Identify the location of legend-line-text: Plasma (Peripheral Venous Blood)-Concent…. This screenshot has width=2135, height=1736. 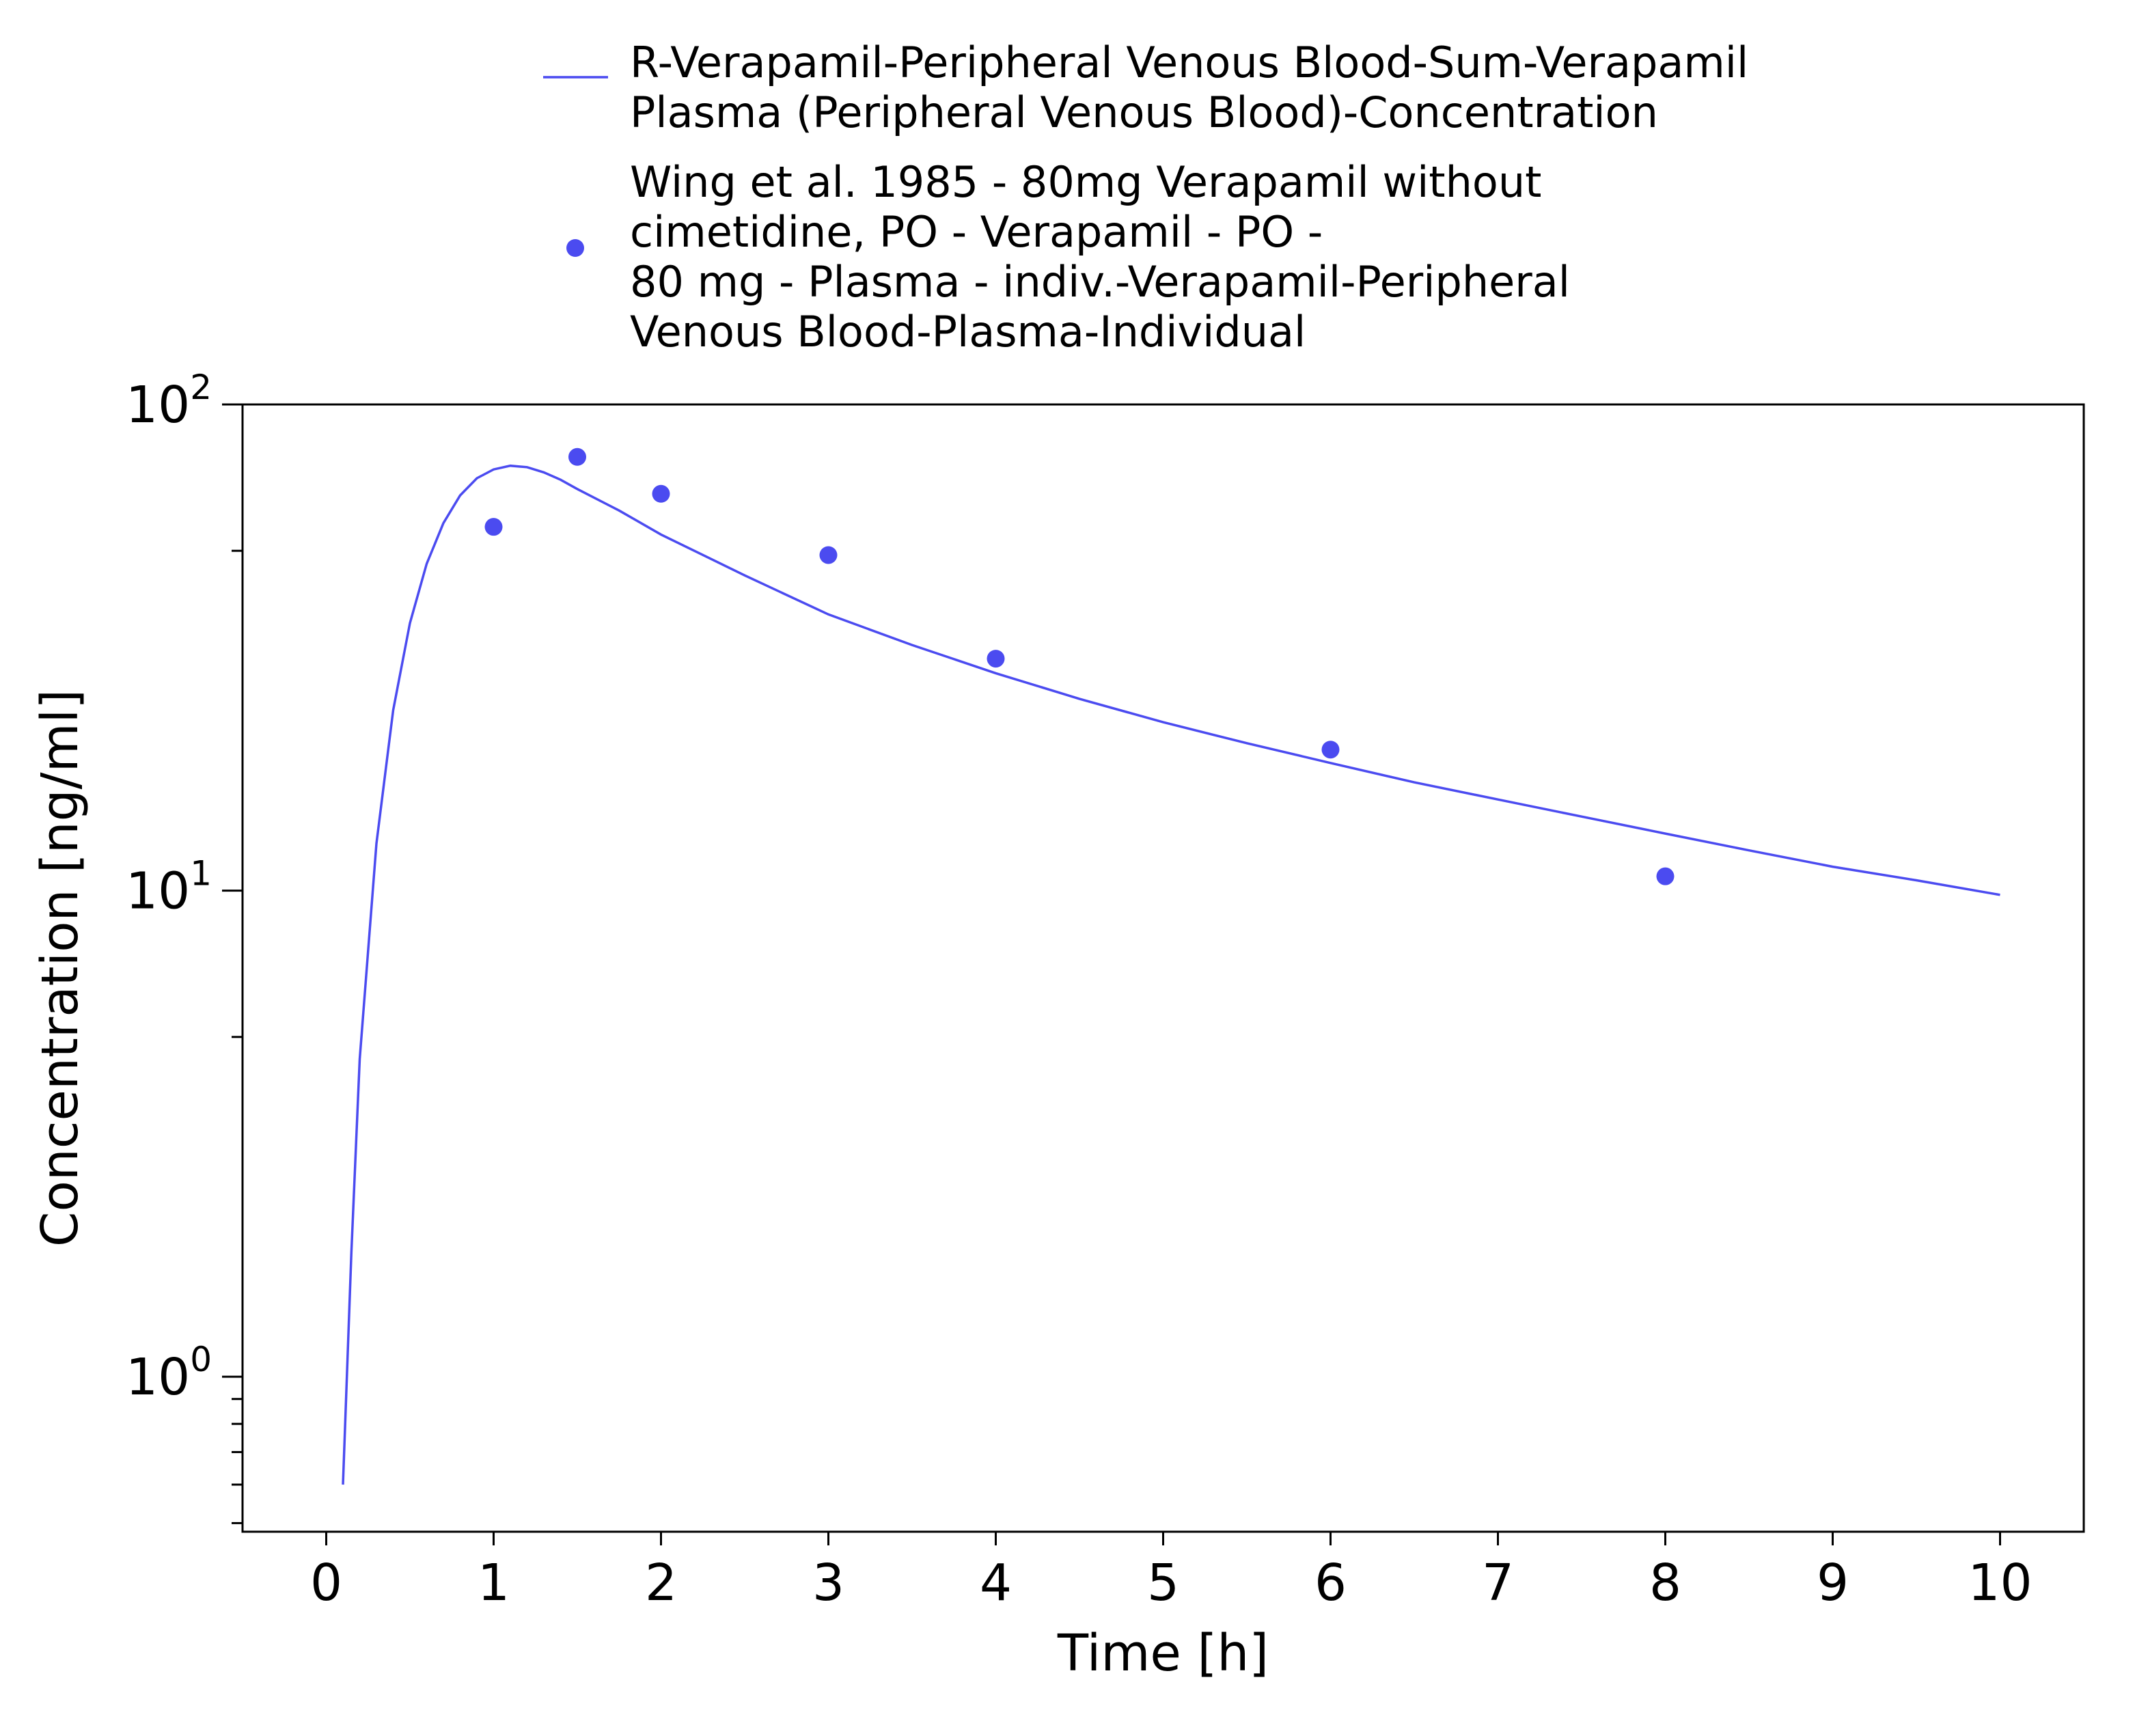
(1144, 112).